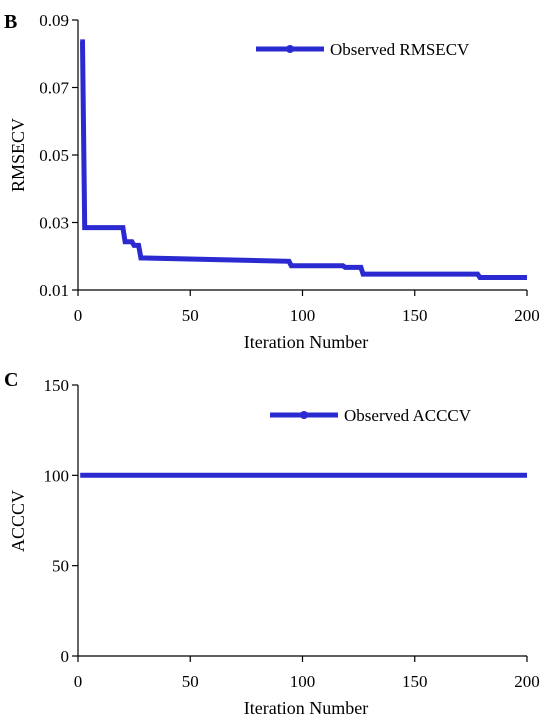 The width and height of the screenshot is (550, 720). Describe the element at coordinates (306, 708) in the screenshot. I see `chart-c-x-axis-label: Iteration Number` at that location.